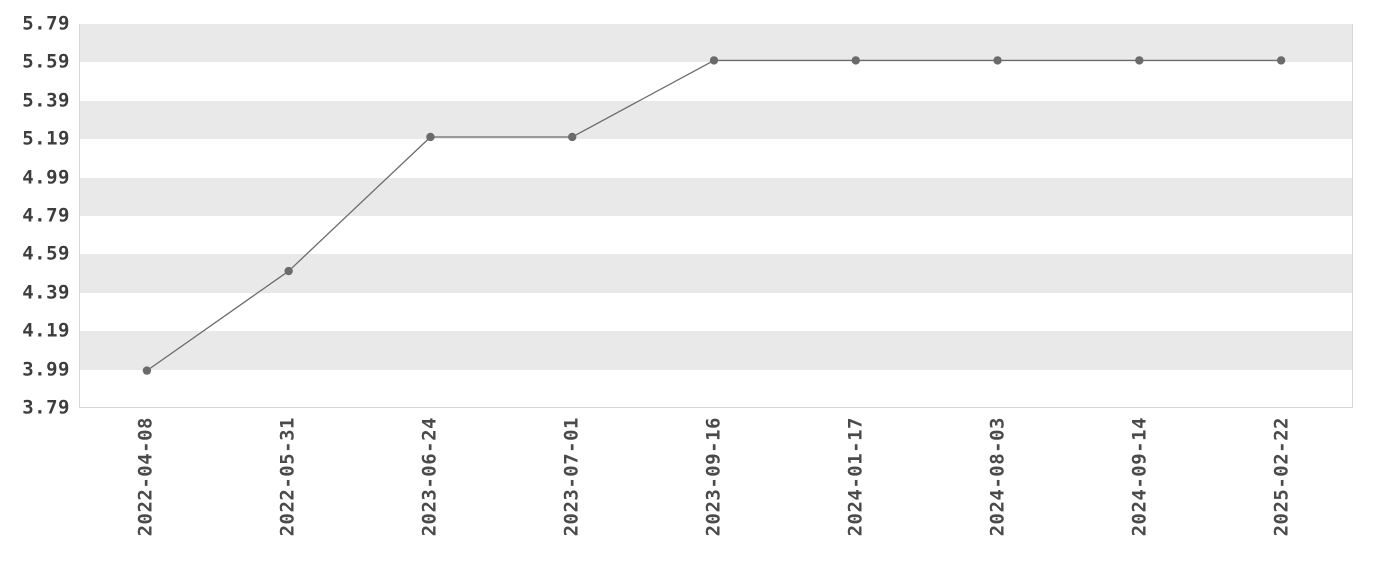 The height and width of the screenshot is (580, 1380). What do you see at coordinates (46, 61) in the screenshot?
I see `y-axis-tick-label: 5.59` at bounding box center [46, 61].